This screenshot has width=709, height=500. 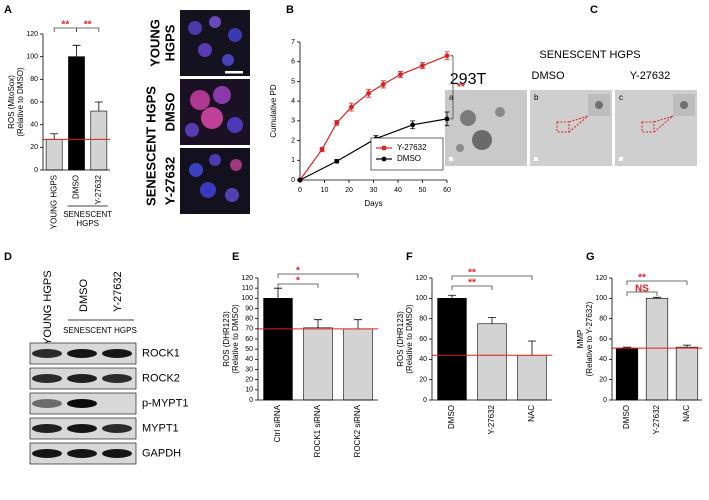 What do you see at coordinates (161, 353) in the screenshot?
I see `blot-row-label: ROCK1` at bounding box center [161, 353].